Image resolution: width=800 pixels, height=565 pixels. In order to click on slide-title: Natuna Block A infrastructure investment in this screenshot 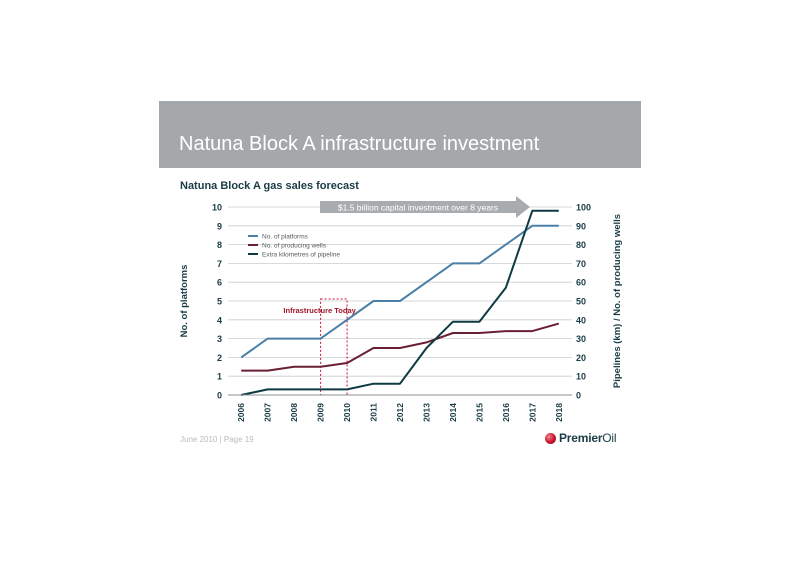, I will do `click(359, 144)`.